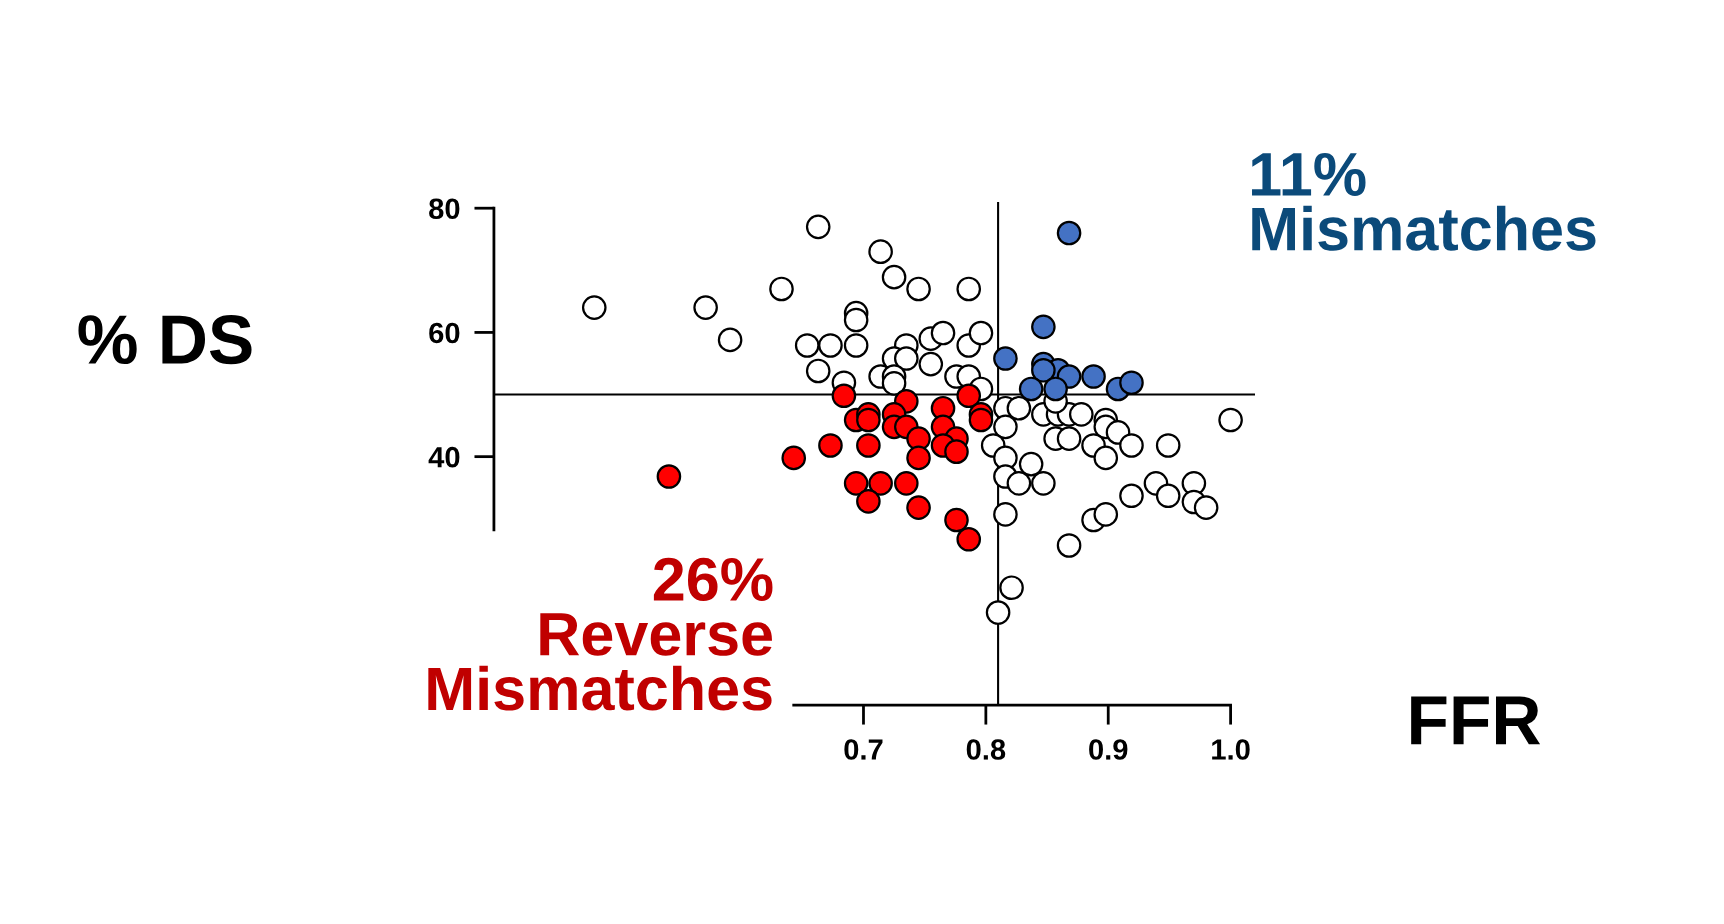 Image resolution: width=1724 pixels, height=924 pixels. Describe the element at coordinates (863, 749) in the screenshot. I see `x-tick-label: 0.7` at that location.